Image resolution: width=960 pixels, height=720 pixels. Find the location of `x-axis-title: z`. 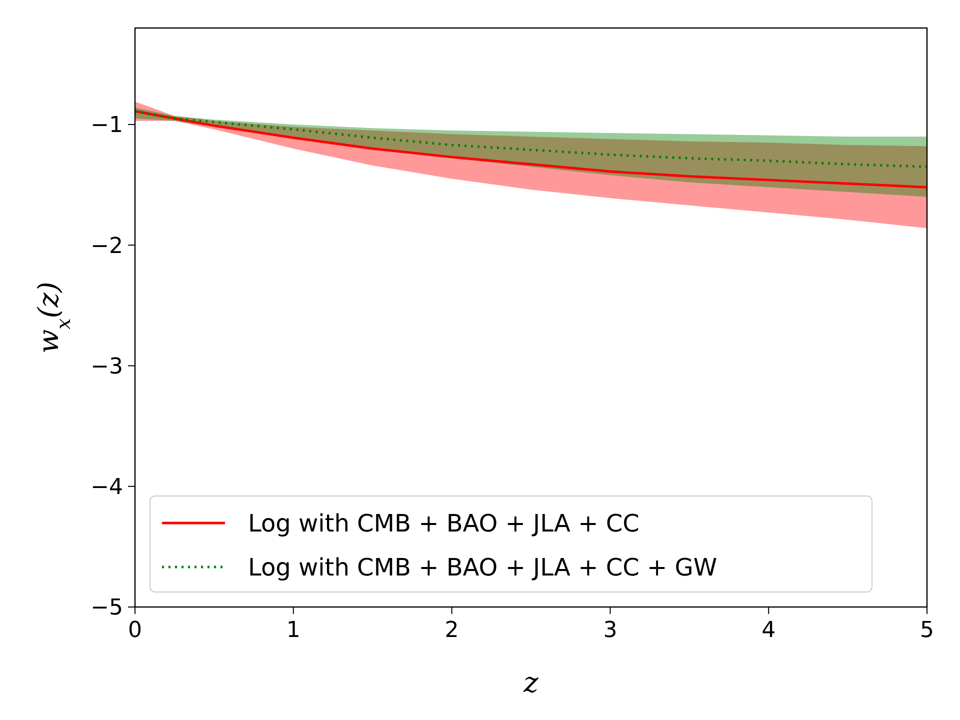

x-axis-title: z is located at coordinates (530, 682).